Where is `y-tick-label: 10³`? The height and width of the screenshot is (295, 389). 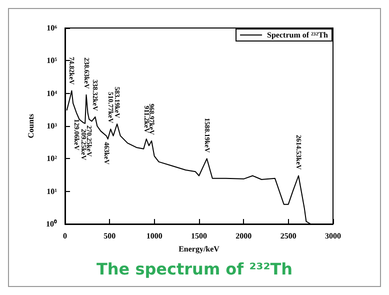
y-tick-label: 10³ is located at coordinates (52, 126).